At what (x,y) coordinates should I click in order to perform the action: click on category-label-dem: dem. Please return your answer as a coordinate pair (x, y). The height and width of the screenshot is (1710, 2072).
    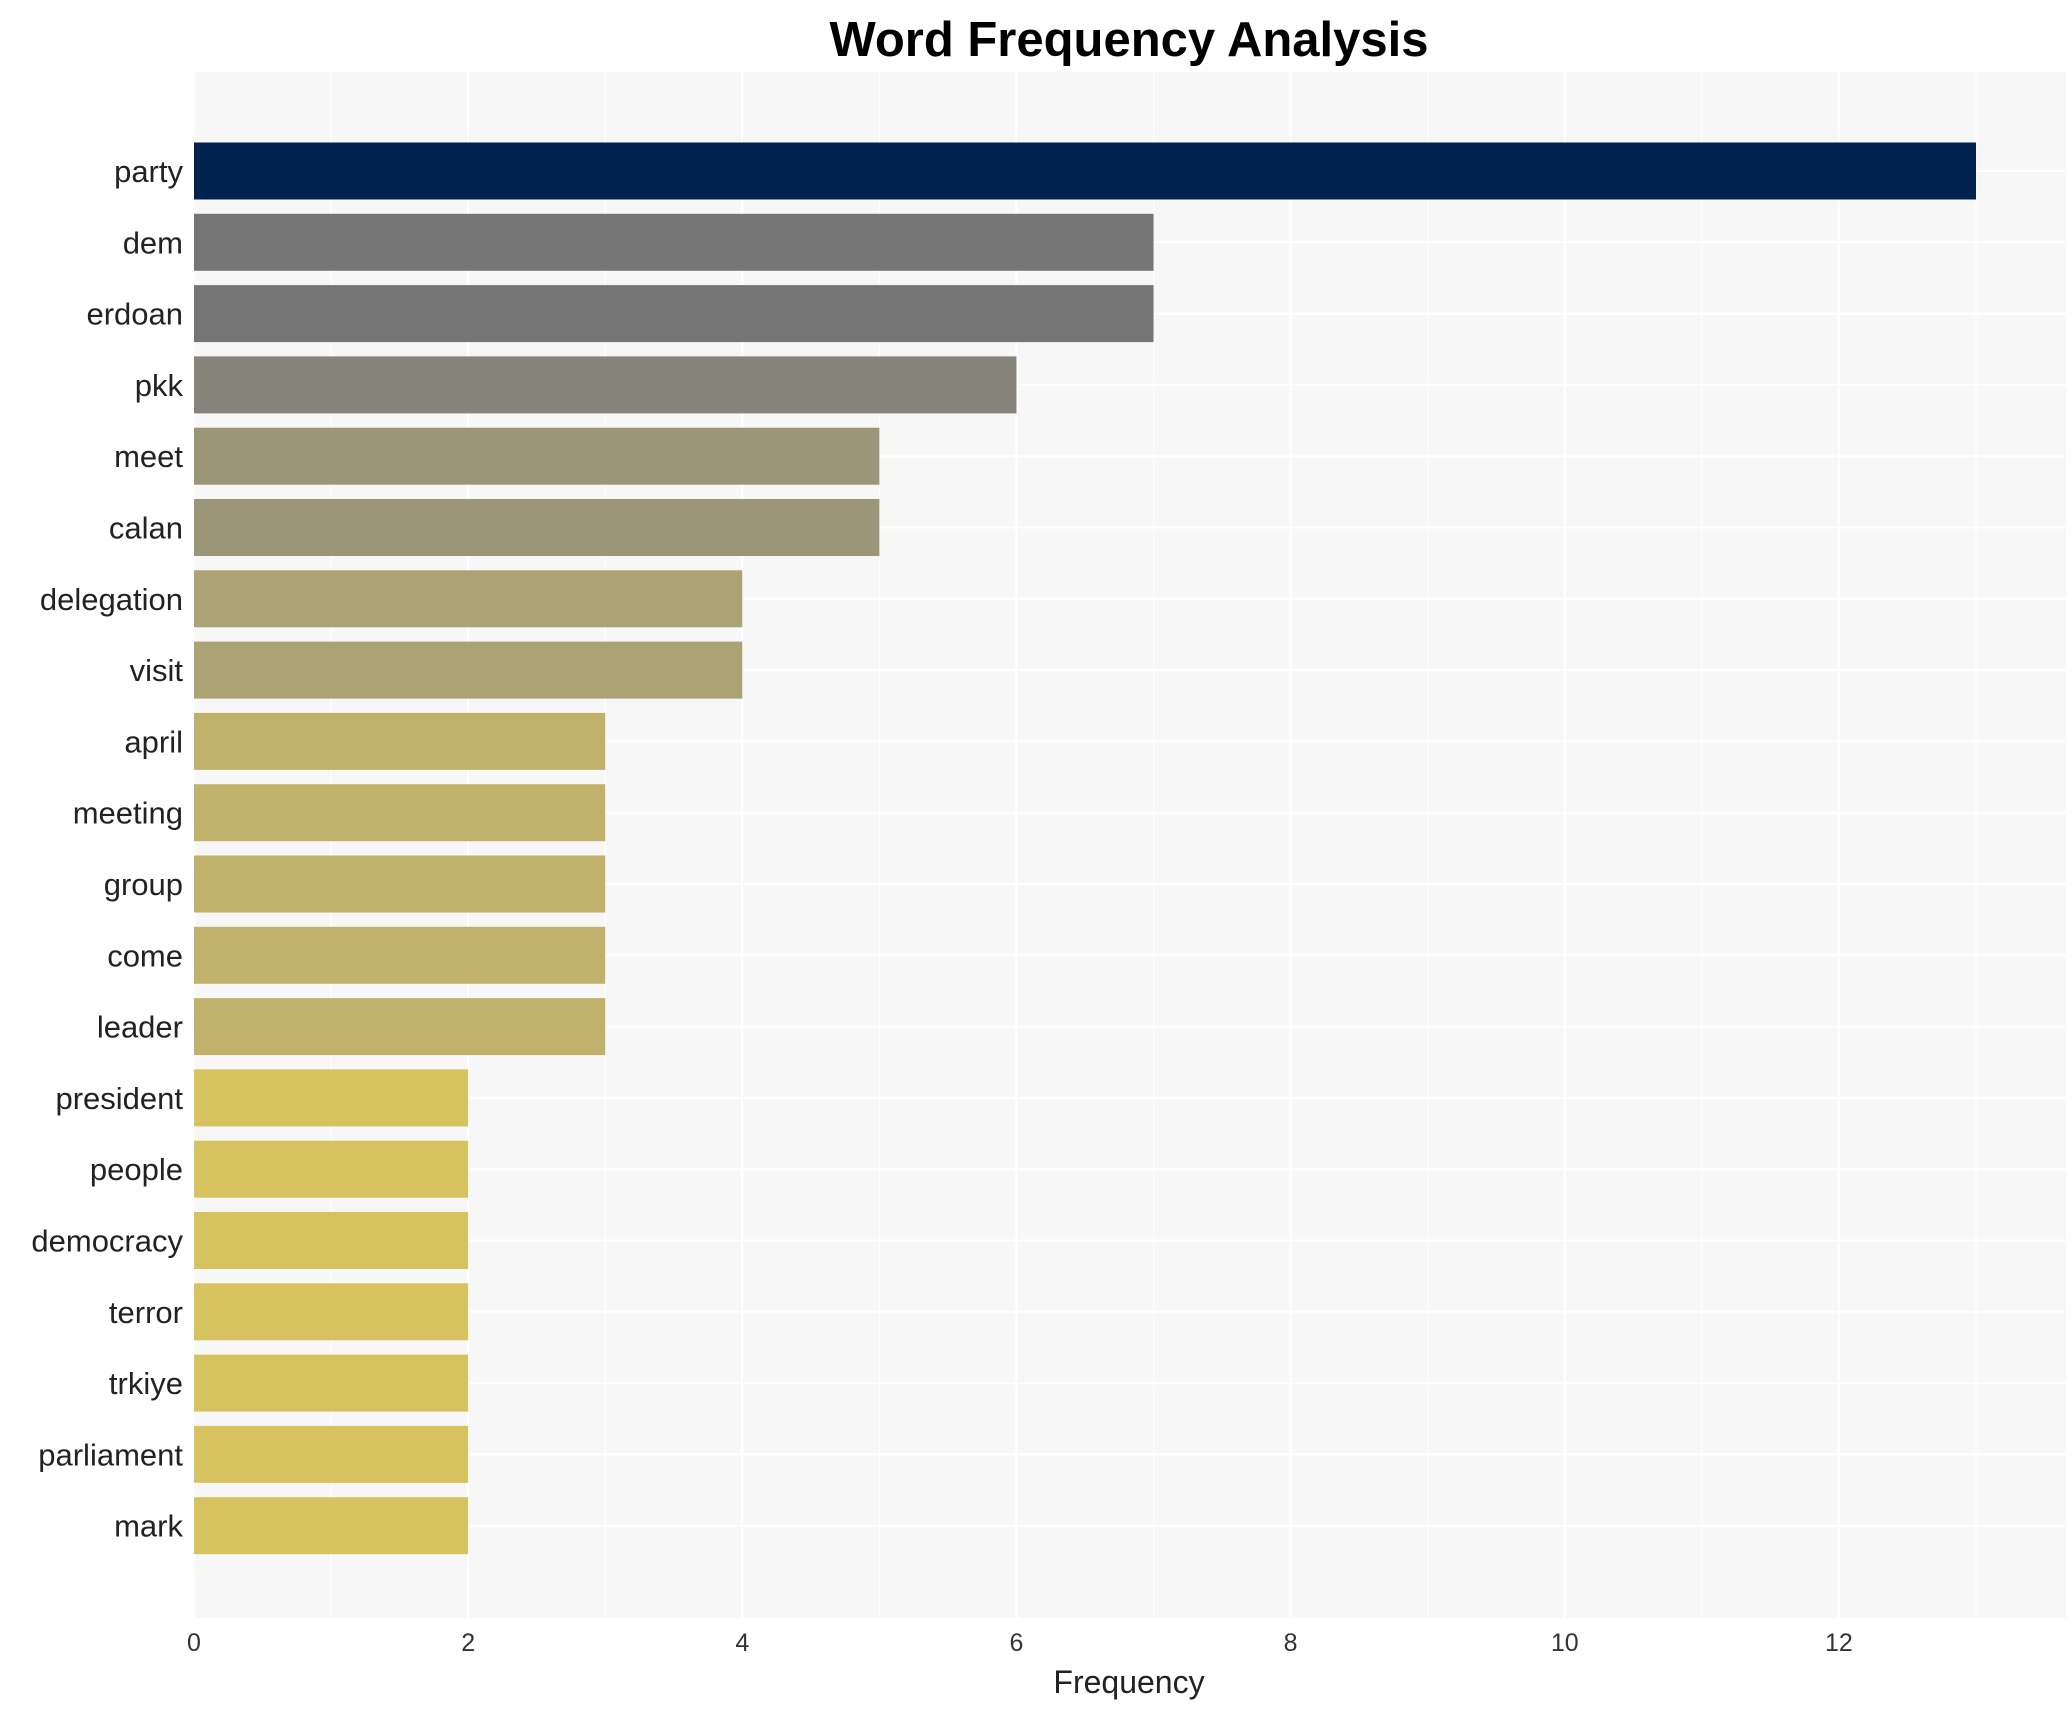
    Looking at the image, I should click on (153, 242).